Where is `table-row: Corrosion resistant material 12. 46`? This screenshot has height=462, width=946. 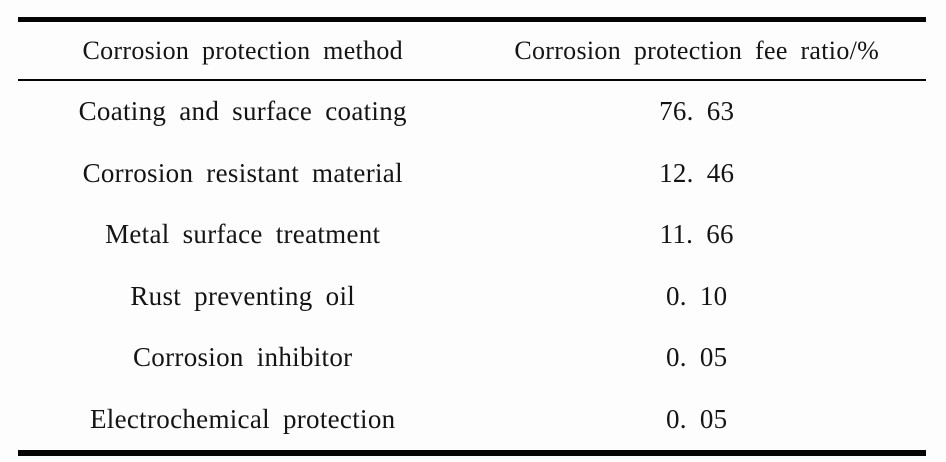
table-row: Corrosion resistant material 12. 46 is located at coordinates (472, 174).